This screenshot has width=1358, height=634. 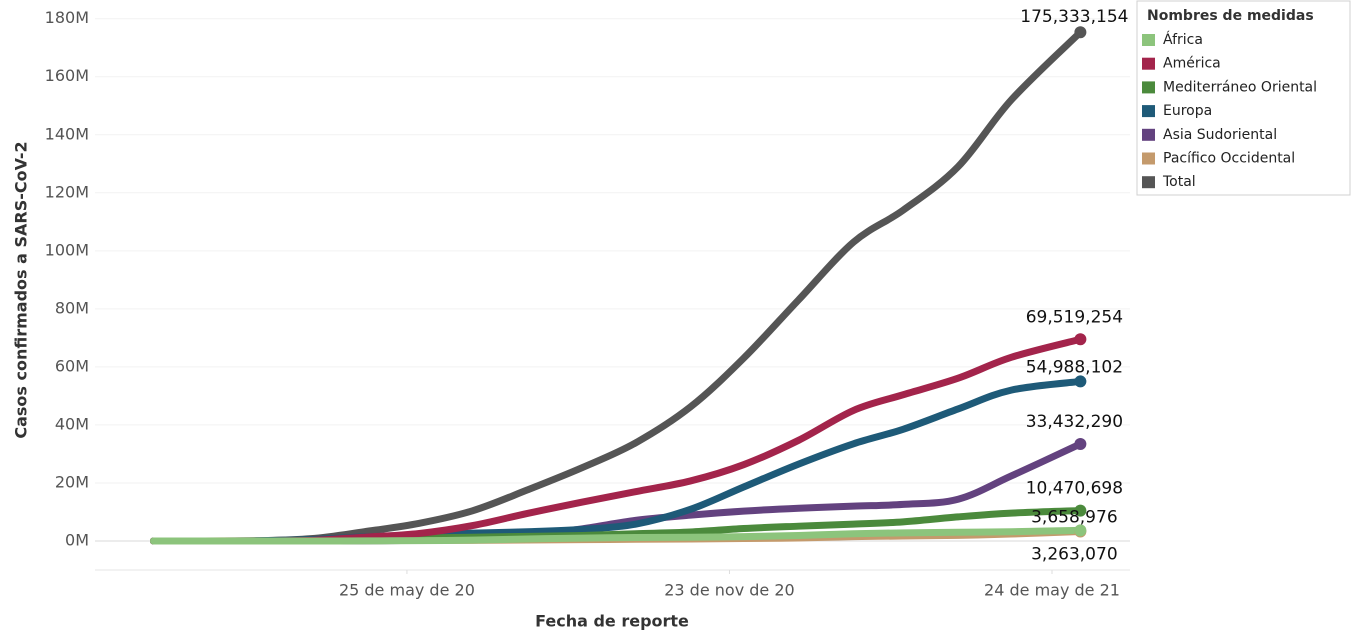 I want to click on y-tick-label: 60M, so click(x=72, y=365).